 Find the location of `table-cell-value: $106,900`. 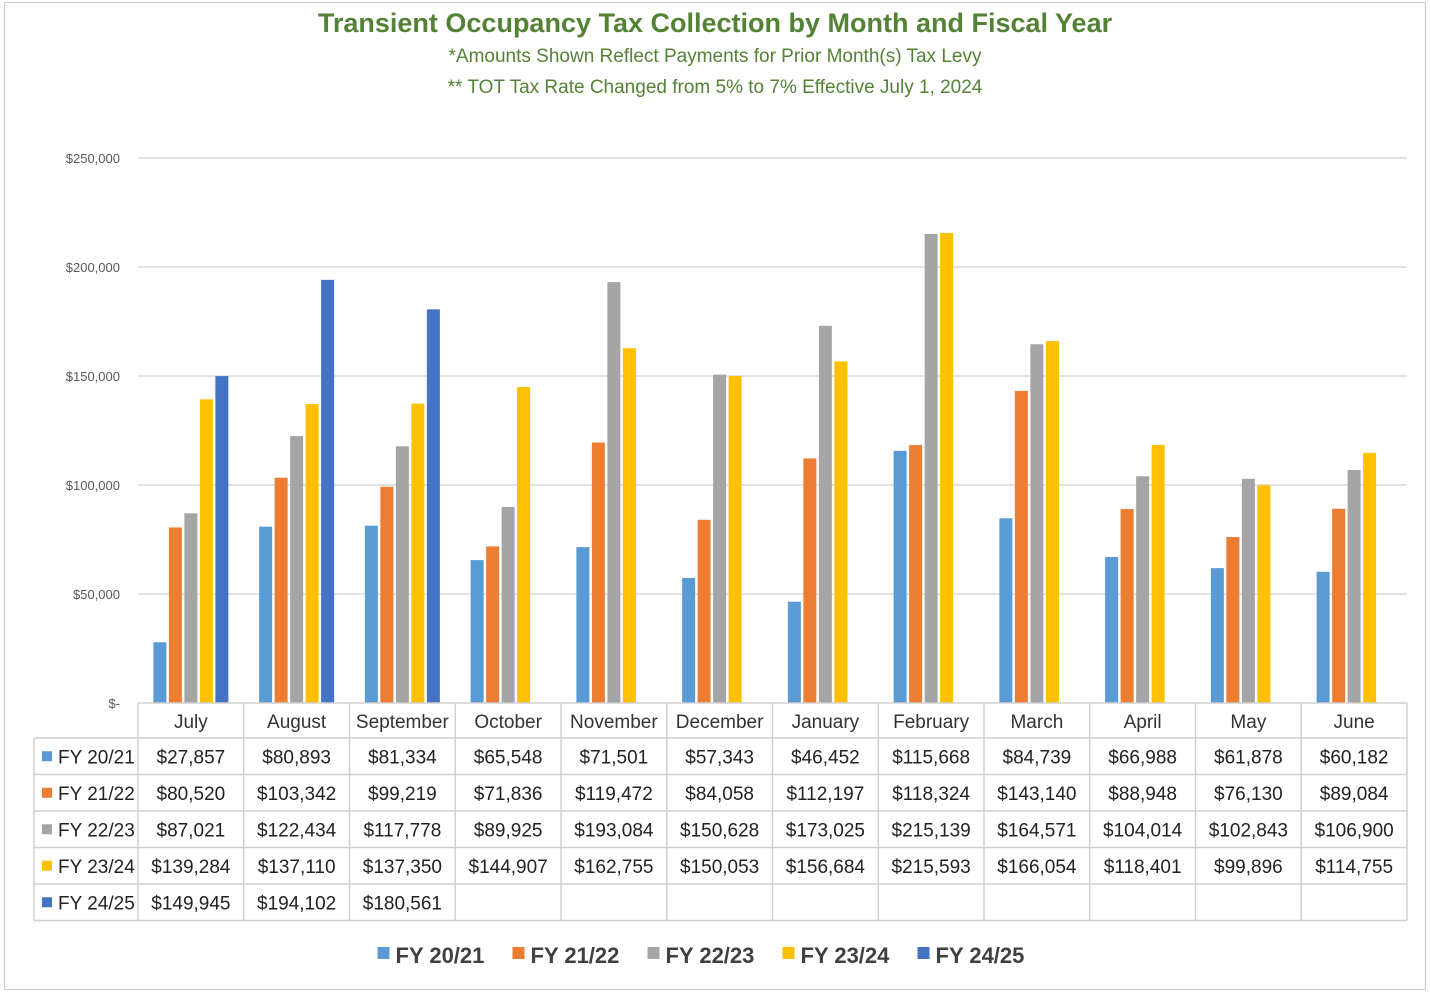

table-cell-value: $106,900 is located at coordinates (1354, 830).